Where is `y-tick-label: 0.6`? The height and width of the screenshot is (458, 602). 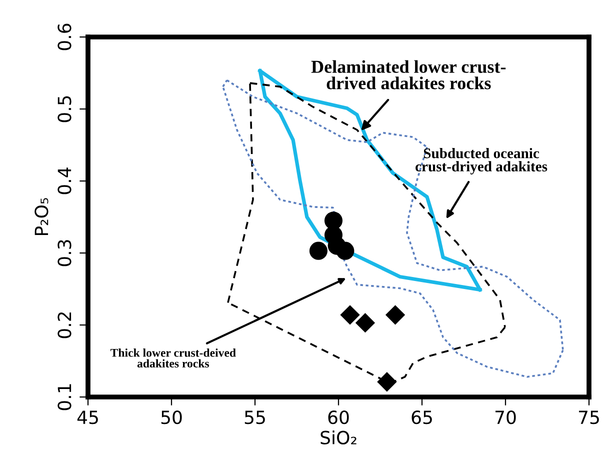 y-tick-label: 0.6 is located at coordinates (65, 37).